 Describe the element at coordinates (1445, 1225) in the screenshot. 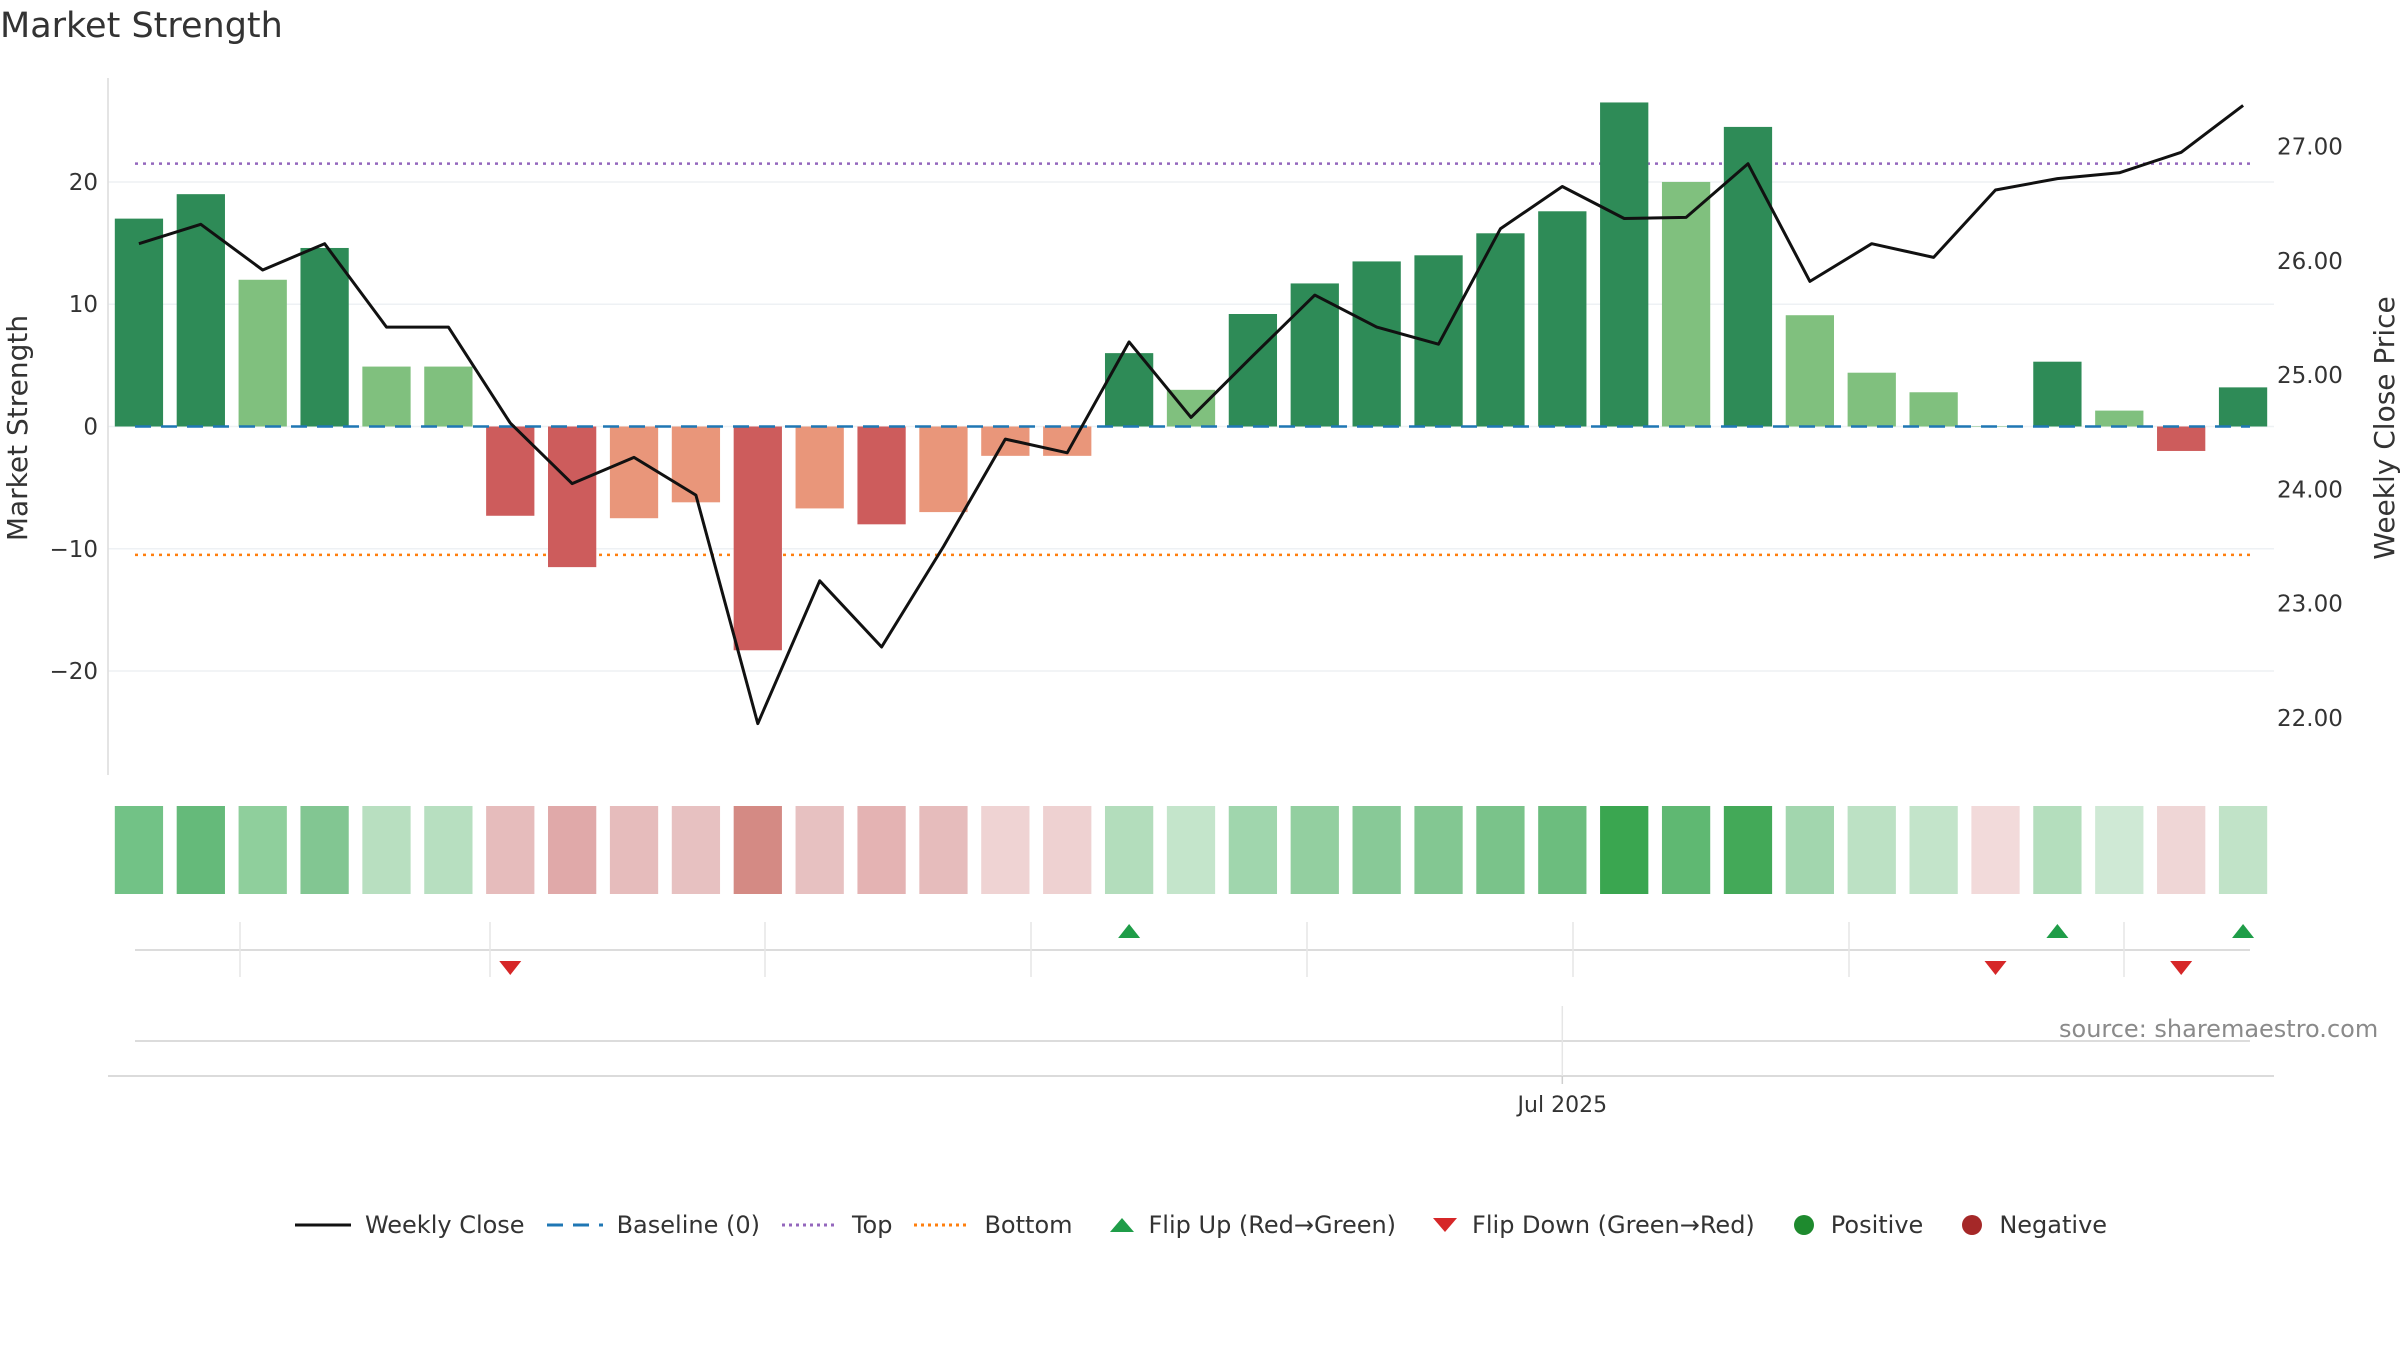

I see `triangle-down-icon` at that location.